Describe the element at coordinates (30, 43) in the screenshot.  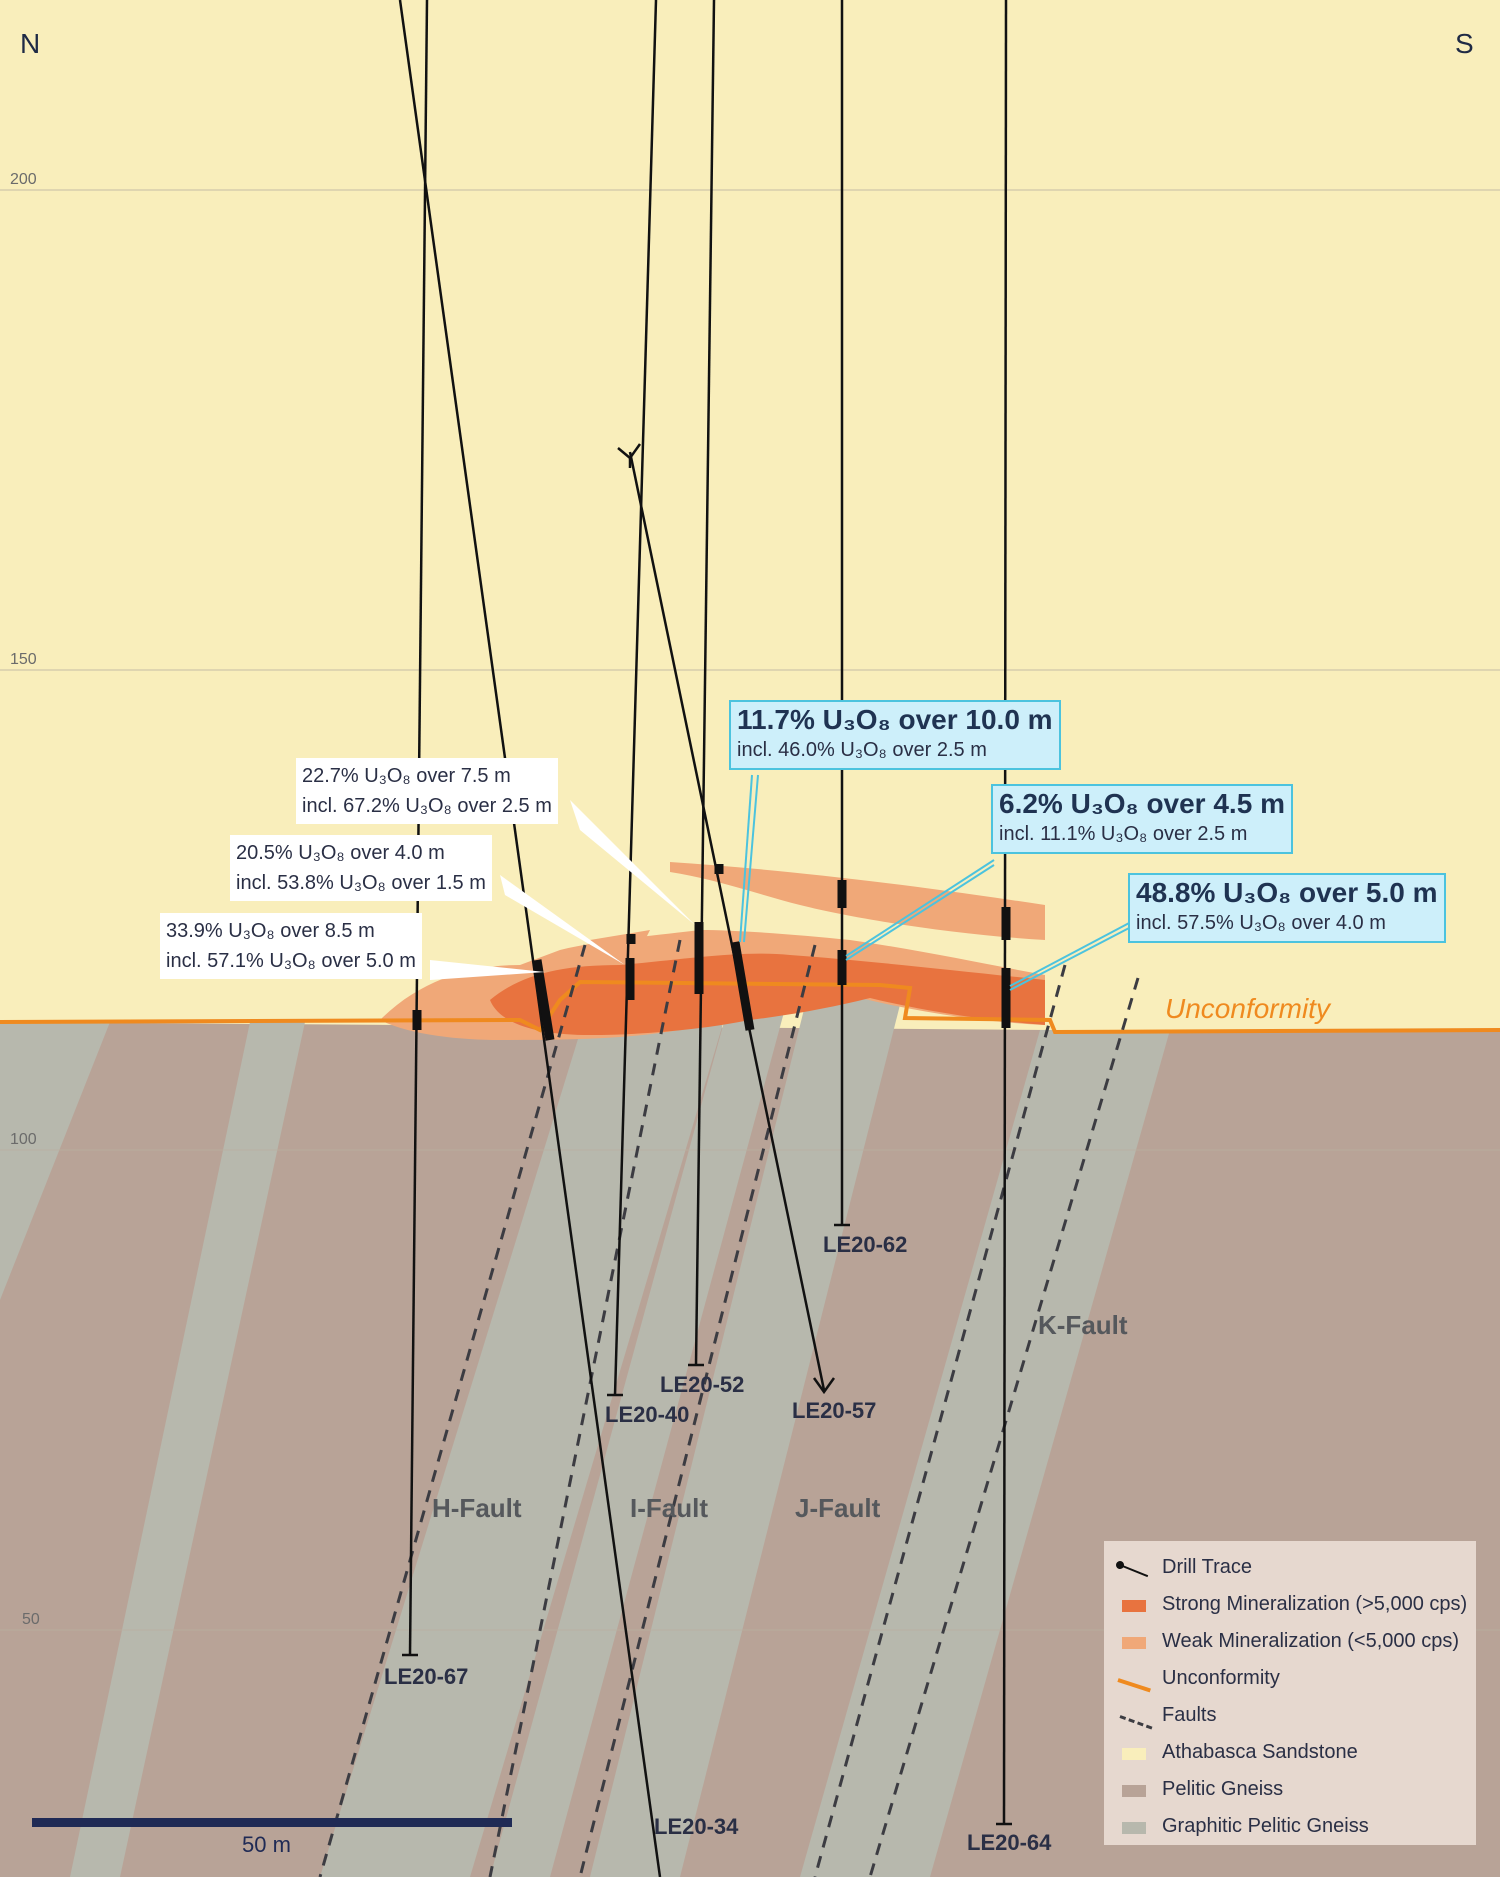
I see `north-label: N` at that location.